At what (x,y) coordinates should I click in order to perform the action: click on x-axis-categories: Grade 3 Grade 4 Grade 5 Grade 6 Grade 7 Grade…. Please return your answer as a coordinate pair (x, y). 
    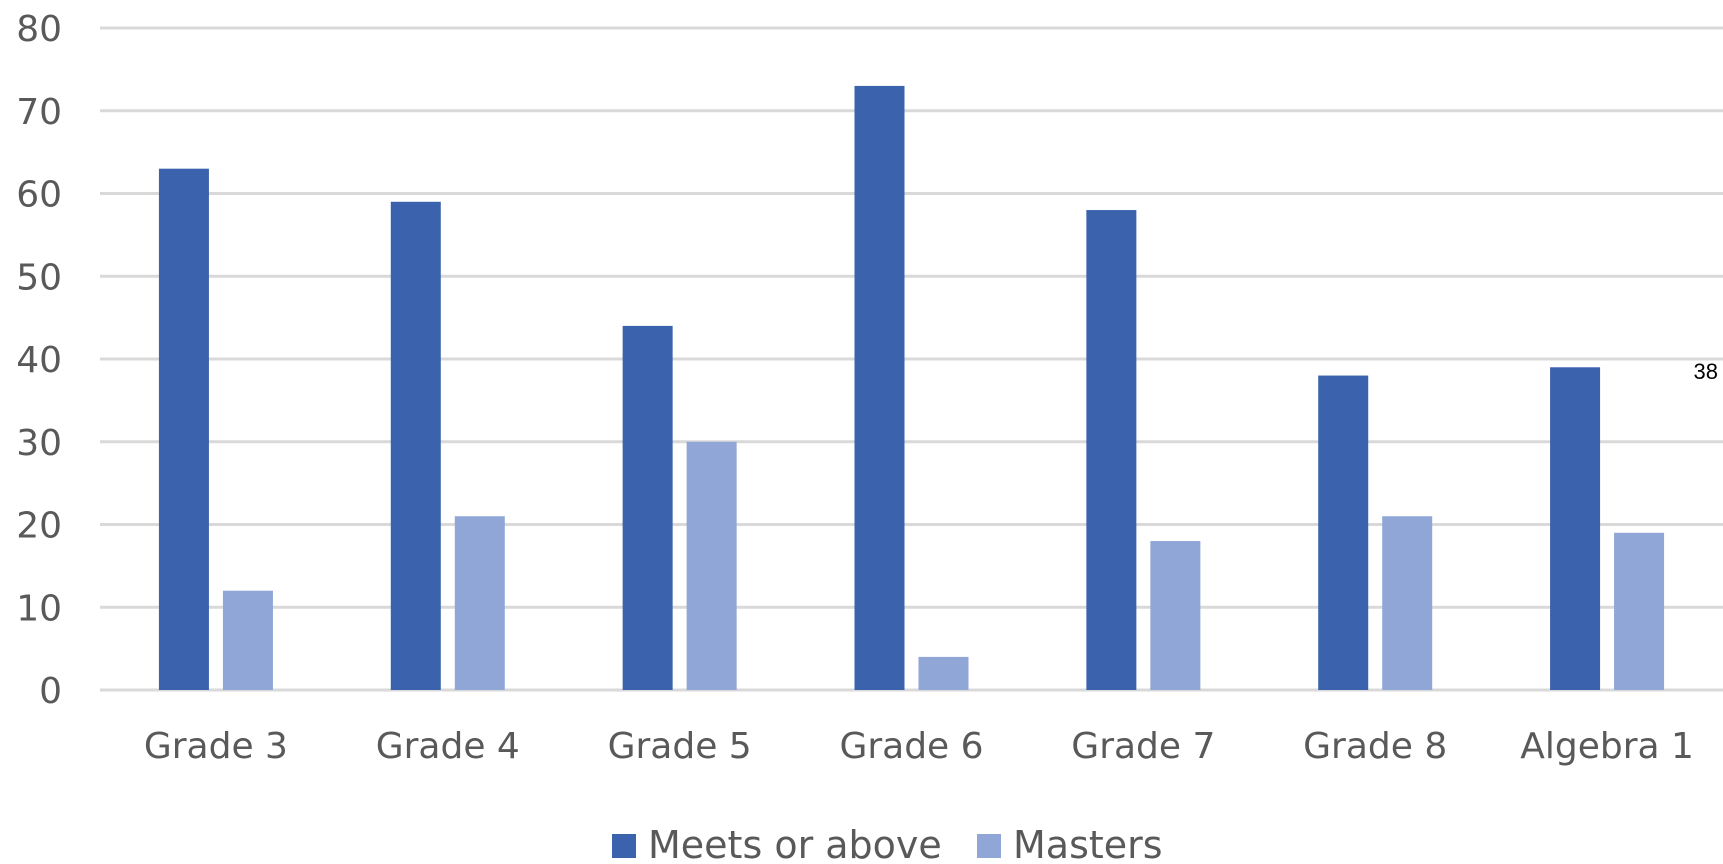
    Looking at the image, I should click on (919, 746).